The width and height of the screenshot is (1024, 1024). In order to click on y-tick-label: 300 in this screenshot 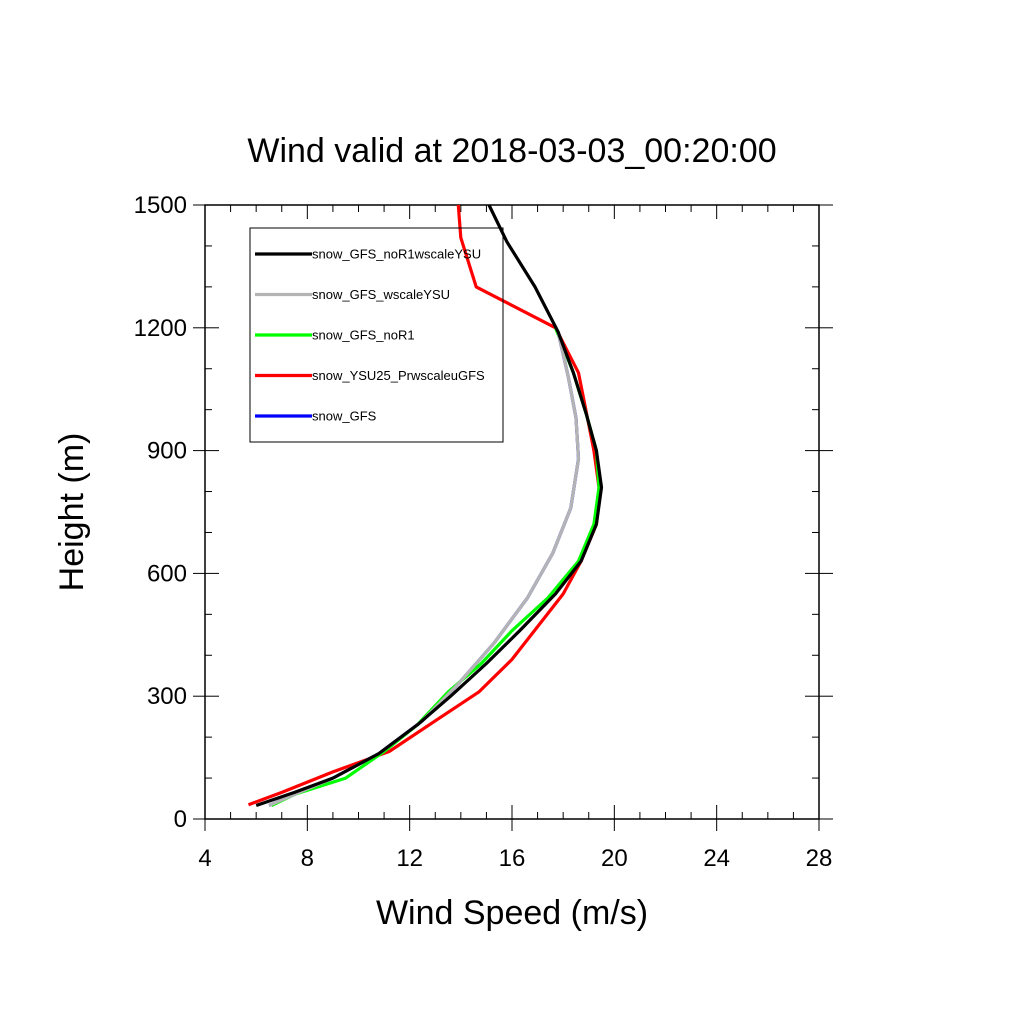, I will do `click(167, 696)`.